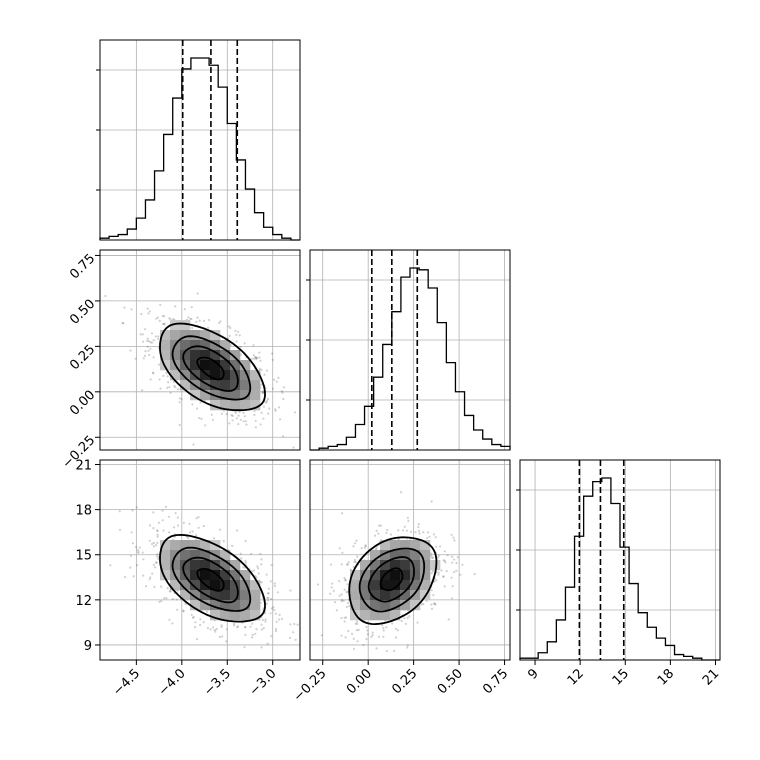 This screenshot has width=760, height=760. I want to click on xtick-label-1-0: −0.25, so click(310, 685).